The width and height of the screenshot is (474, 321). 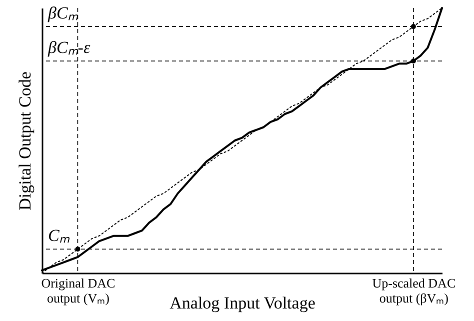 I want to click on ref-line-label: Cₘ, so click(x=59, y=236).